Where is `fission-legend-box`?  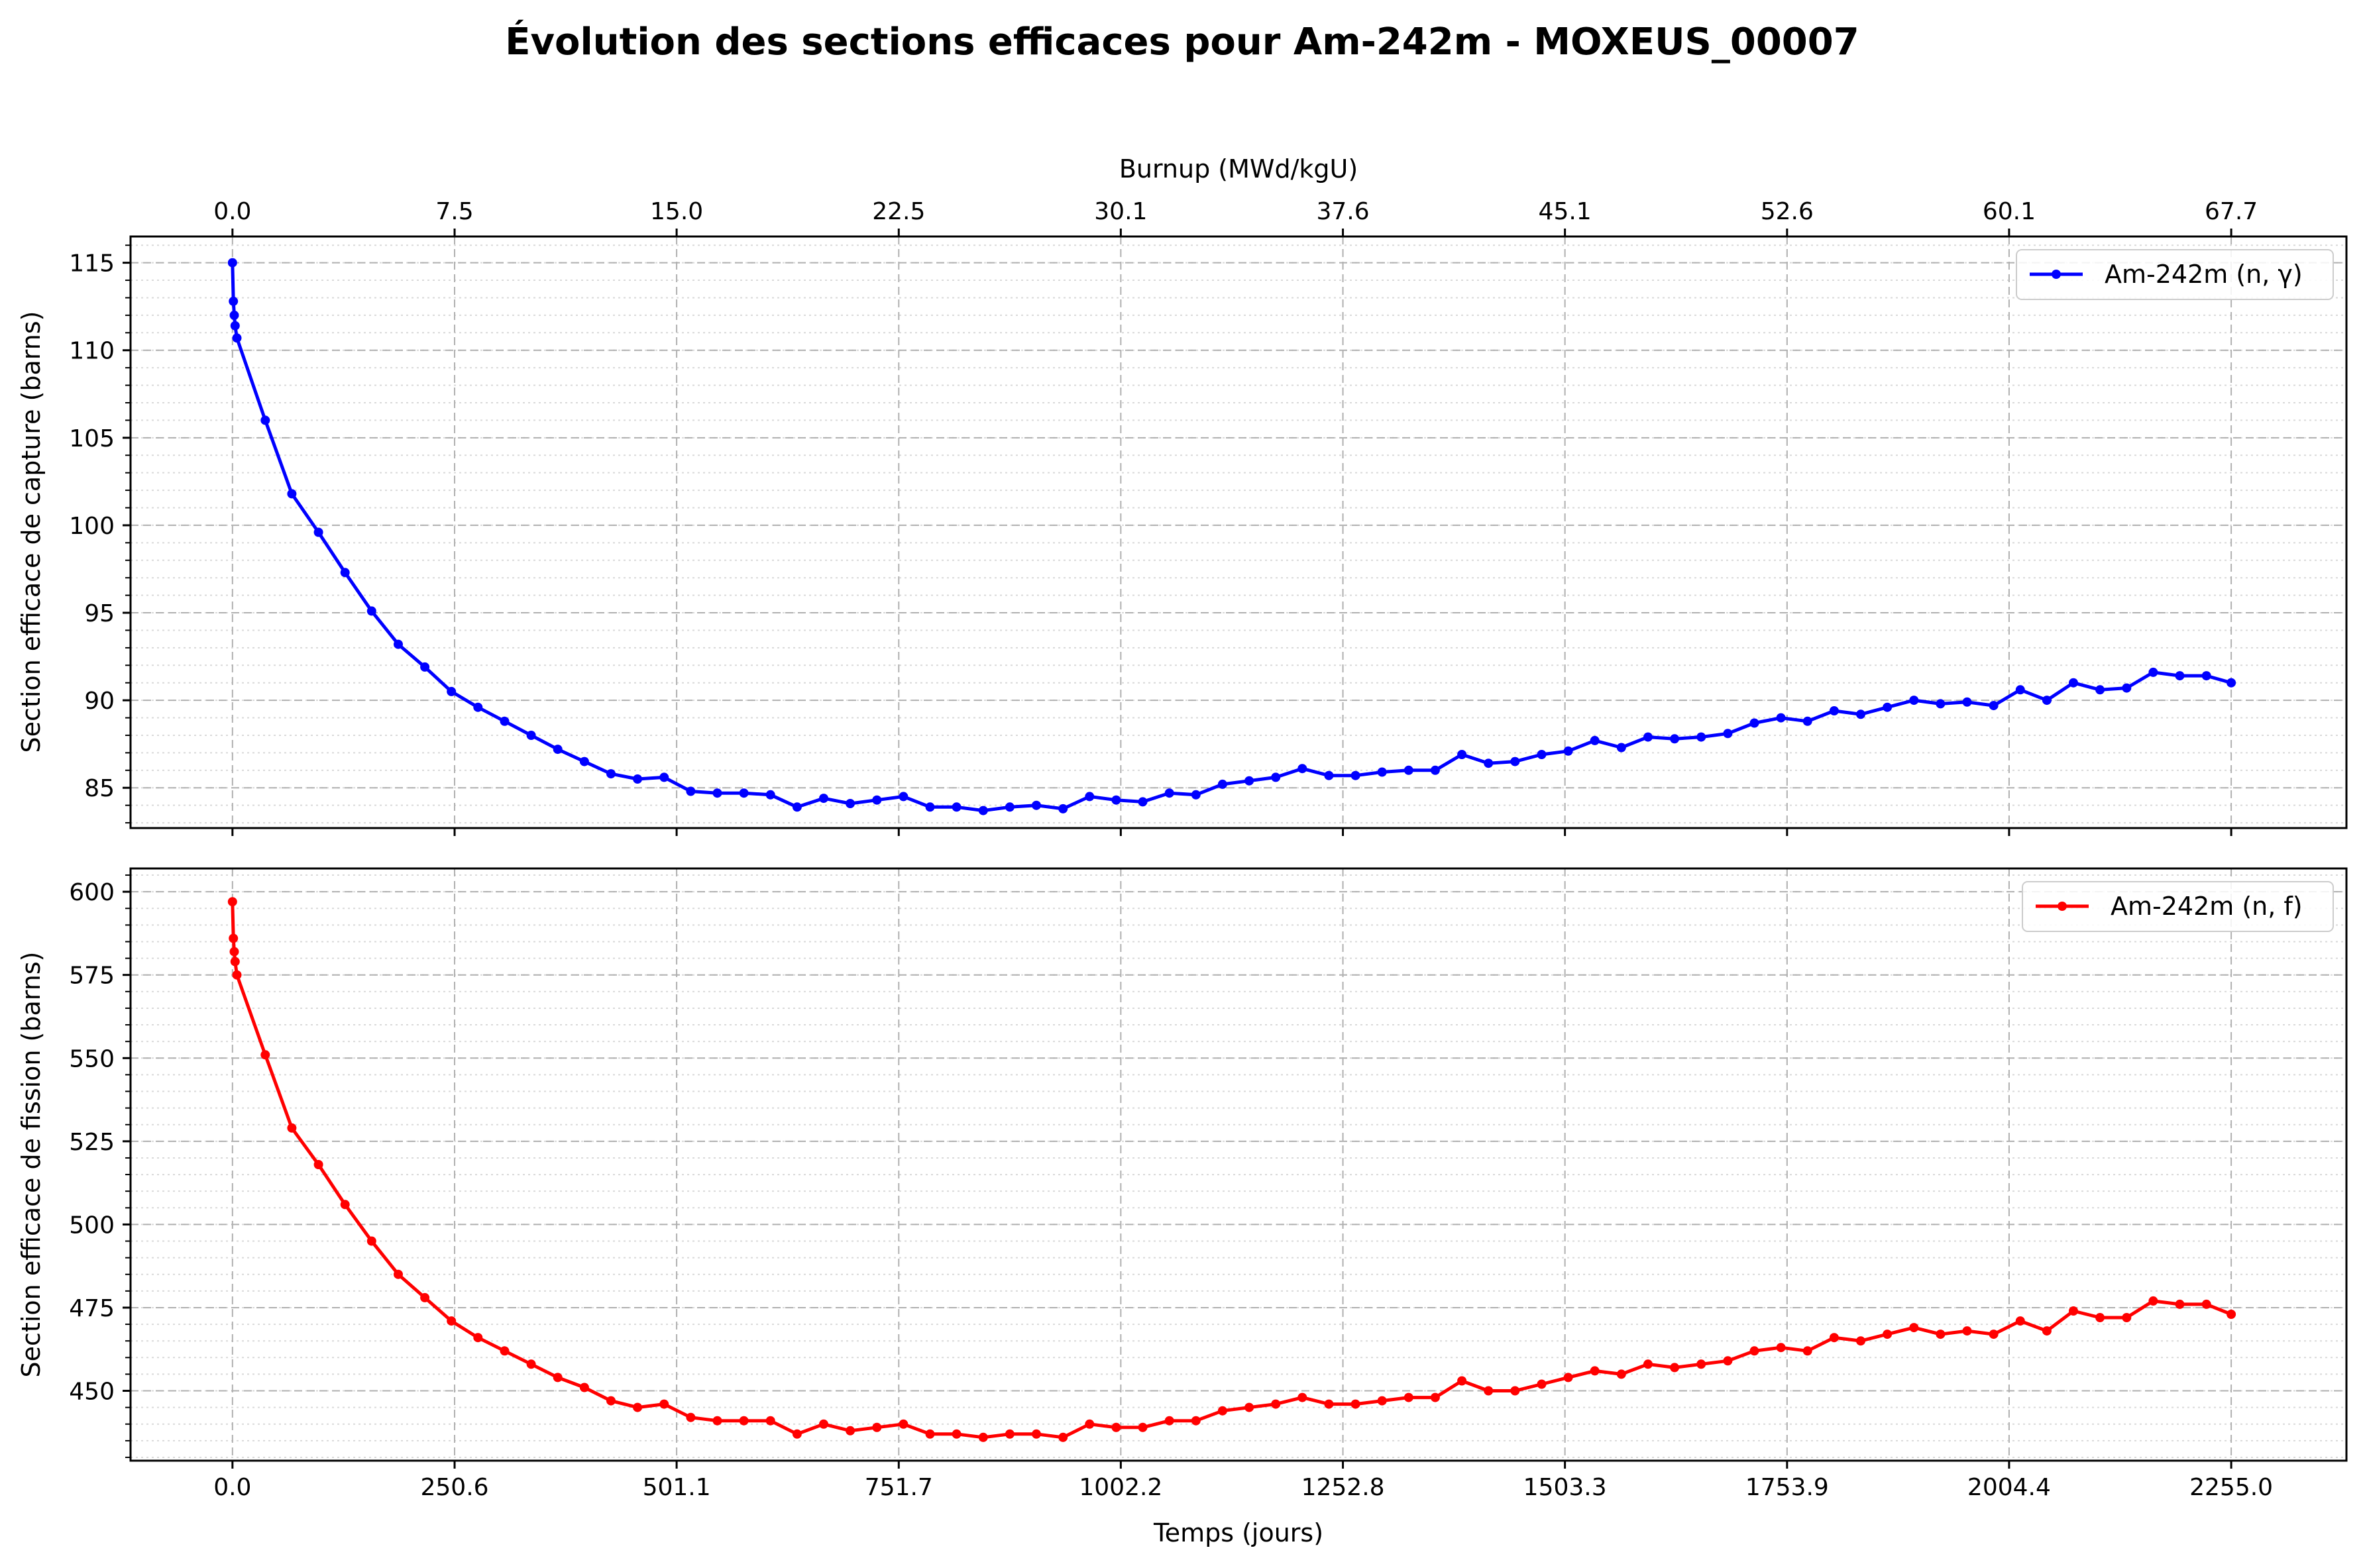
fission-legend-box is located at coordinates (2178, 906).